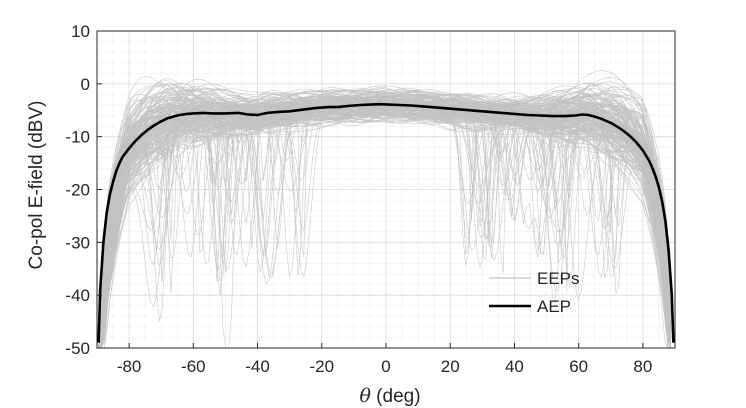 This screenshot has height=408, width=746. What do you see at coordinates (77, 190) in the screenshot?
I see `y-tick-label: -20` at bounding box center [77, 190].